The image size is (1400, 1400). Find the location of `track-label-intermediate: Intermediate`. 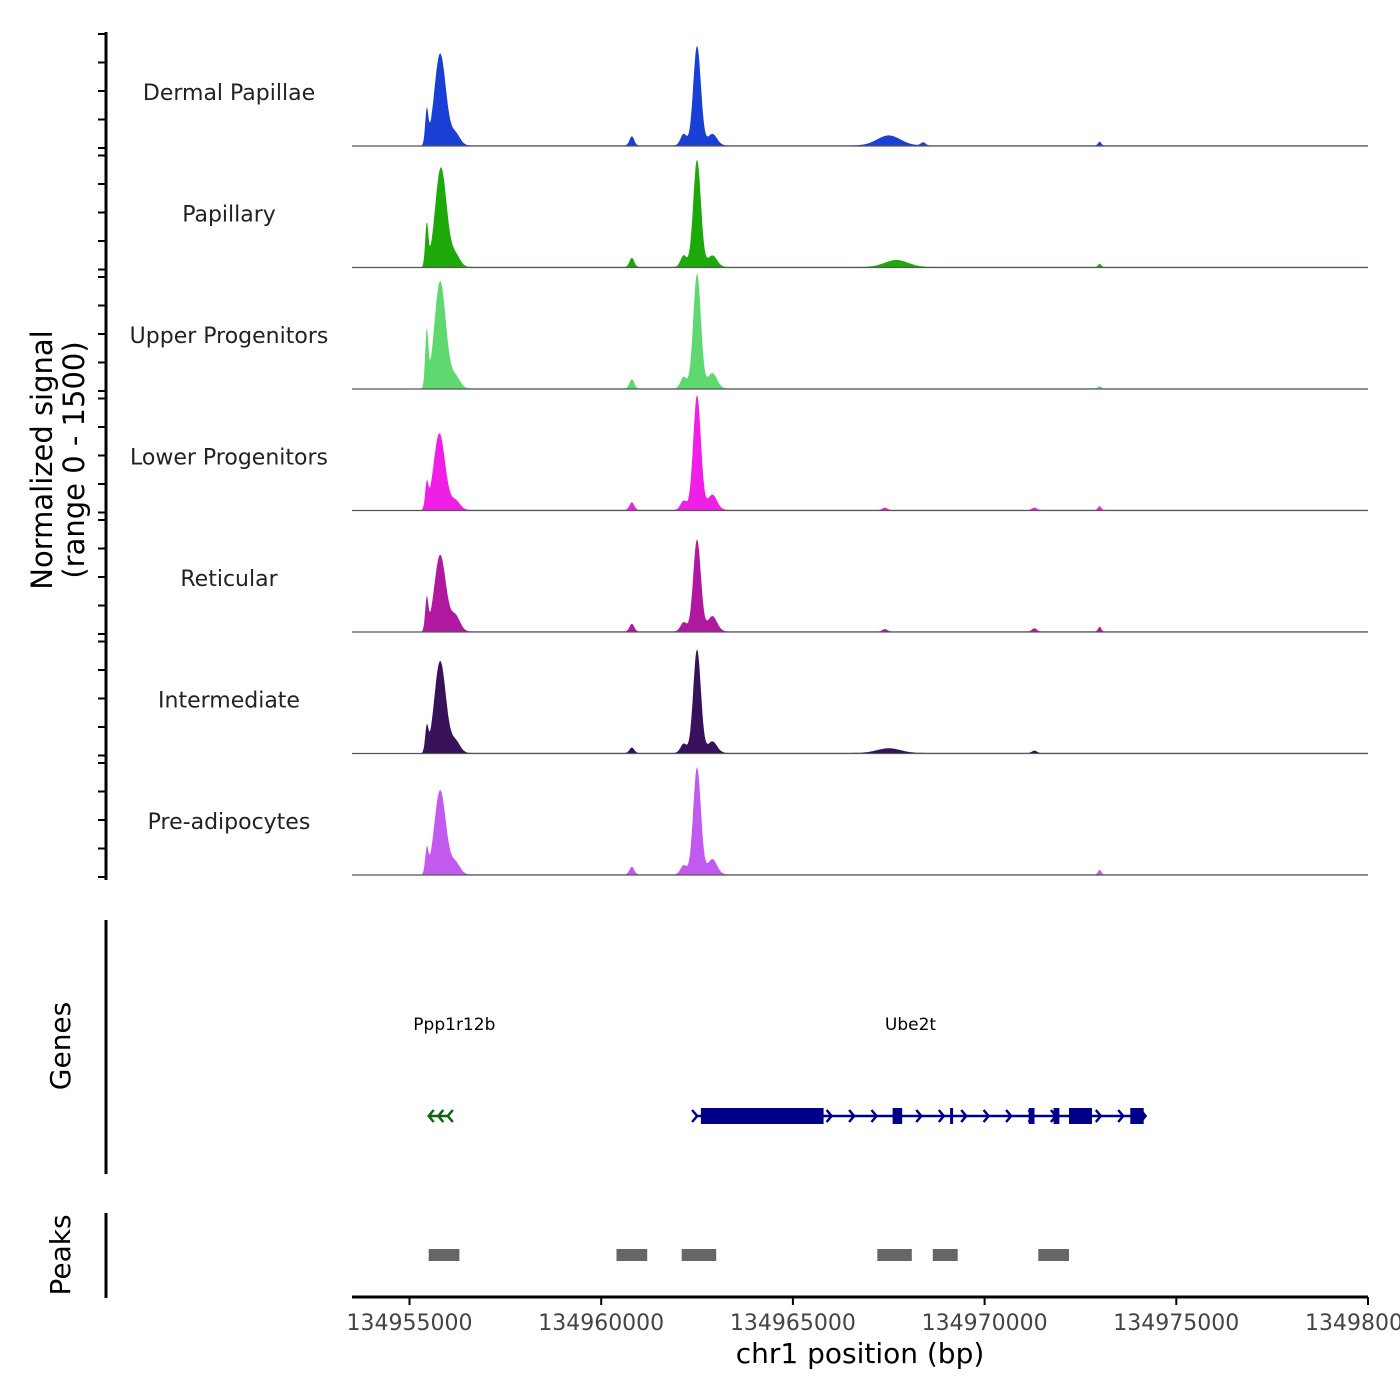

track-label-intermediate: Intermediate is located at coordinates (229, 701).